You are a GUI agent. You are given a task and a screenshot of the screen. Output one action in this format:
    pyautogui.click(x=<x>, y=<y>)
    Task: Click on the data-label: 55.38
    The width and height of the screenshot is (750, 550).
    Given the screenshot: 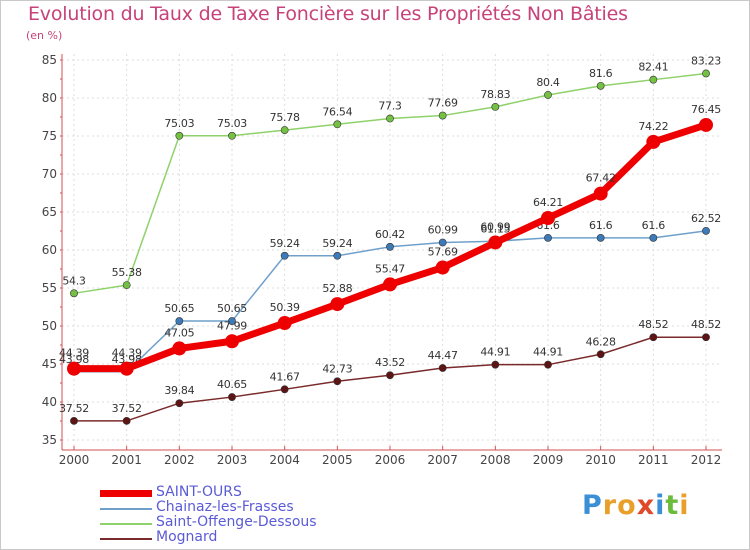 What is the action you would take?
    pyautogui.click(x=127, y=272)
    